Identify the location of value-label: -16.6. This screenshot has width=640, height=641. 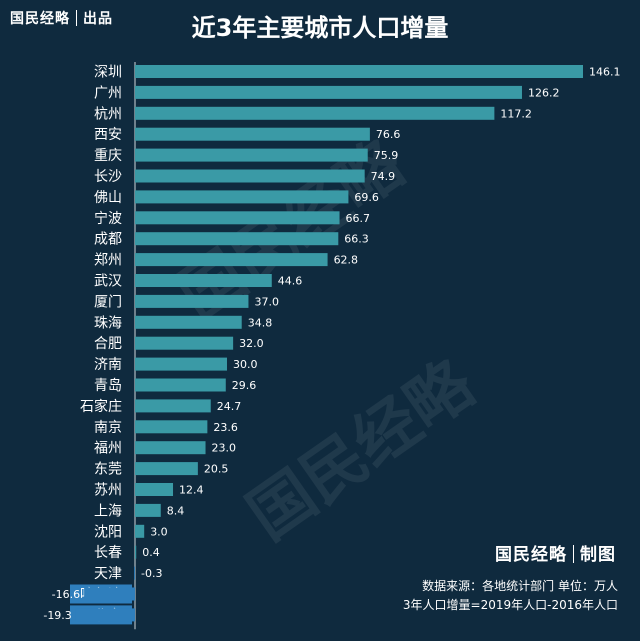
(66, 594).